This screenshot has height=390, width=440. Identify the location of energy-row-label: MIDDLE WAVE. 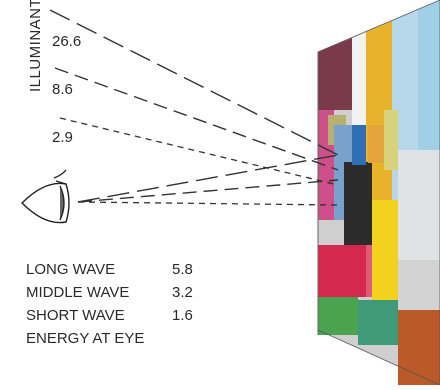
(77, 292).